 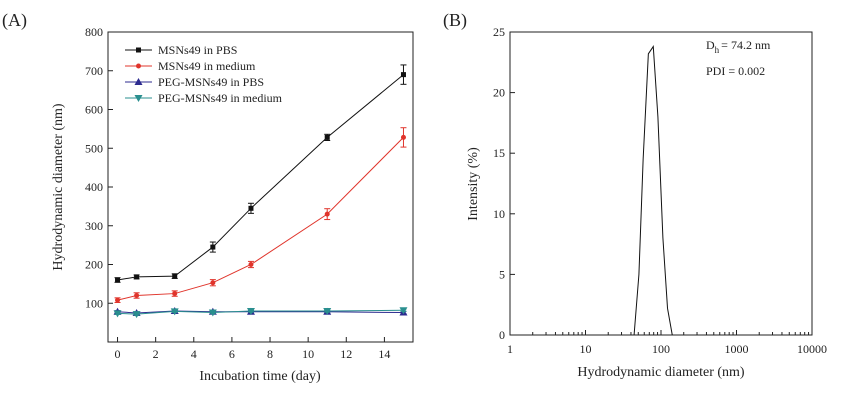 What do you see at coordinates (499, 32) in the screenshot?
I see `y-tick-label: 25` at bounding box center [499, 32].